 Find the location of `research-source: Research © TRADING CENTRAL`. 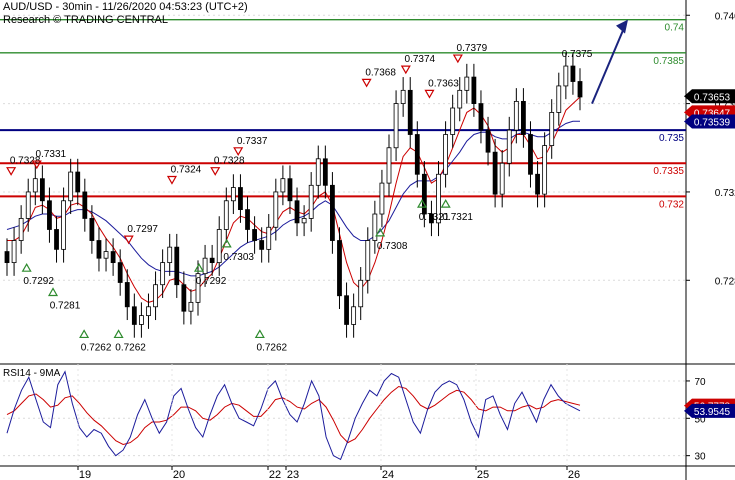

research-source: Research © TRADING CENTRAL is located at coordinates (85, 20).